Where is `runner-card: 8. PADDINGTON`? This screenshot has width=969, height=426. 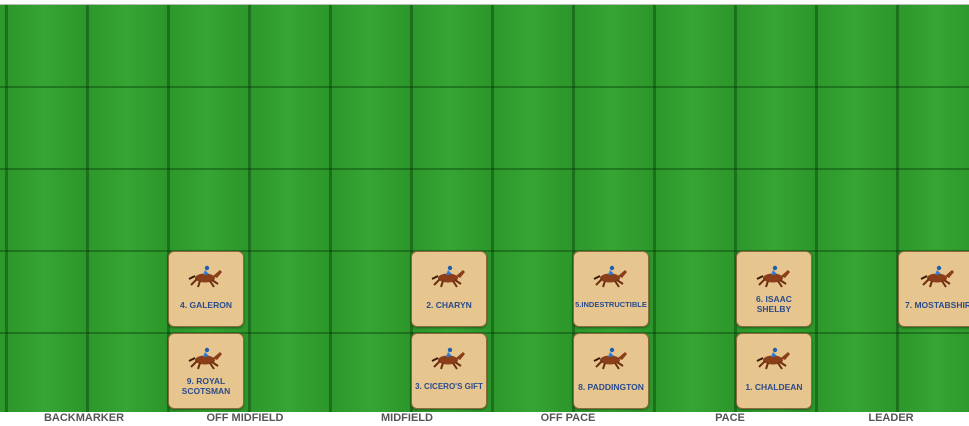 runner-card: 8. PADDINGTON is located at coordinates (611, 371).